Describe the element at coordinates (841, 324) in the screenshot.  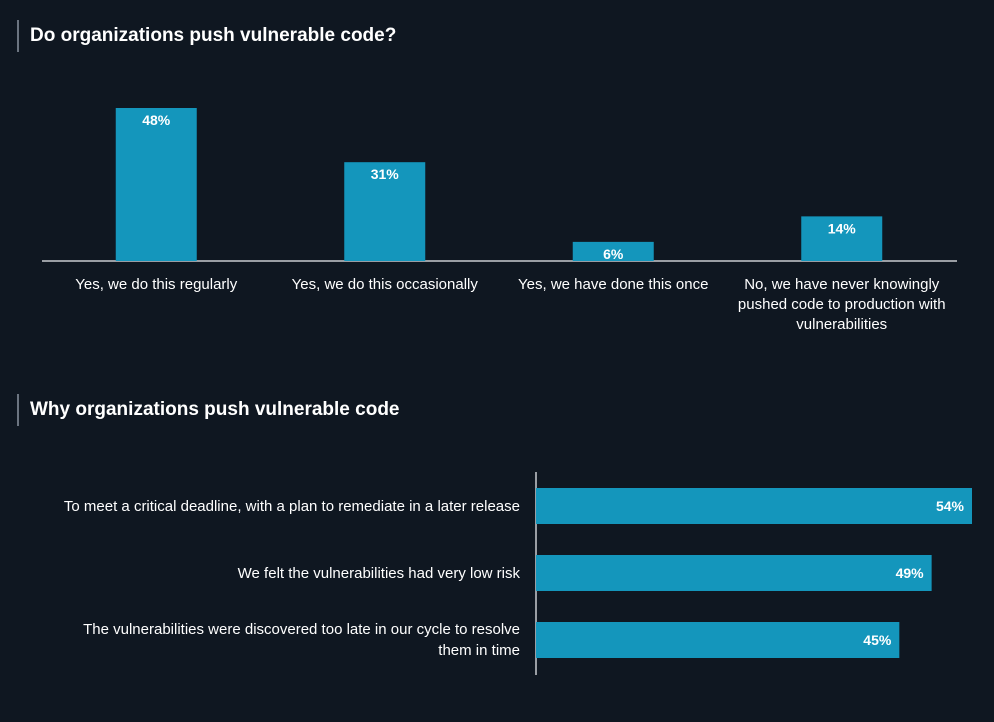
I see `category-label: vulnerabilities` at that location.